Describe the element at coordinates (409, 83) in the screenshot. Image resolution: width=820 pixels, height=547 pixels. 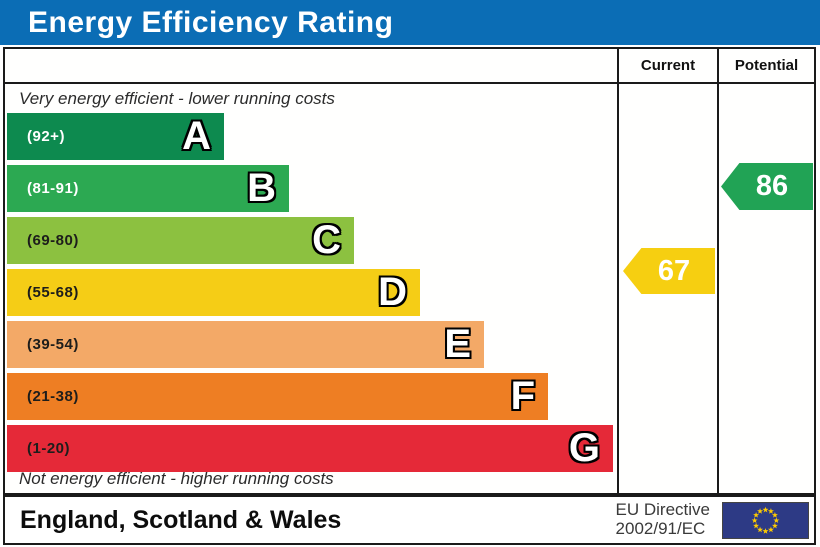
I see `header-underline` at that location.